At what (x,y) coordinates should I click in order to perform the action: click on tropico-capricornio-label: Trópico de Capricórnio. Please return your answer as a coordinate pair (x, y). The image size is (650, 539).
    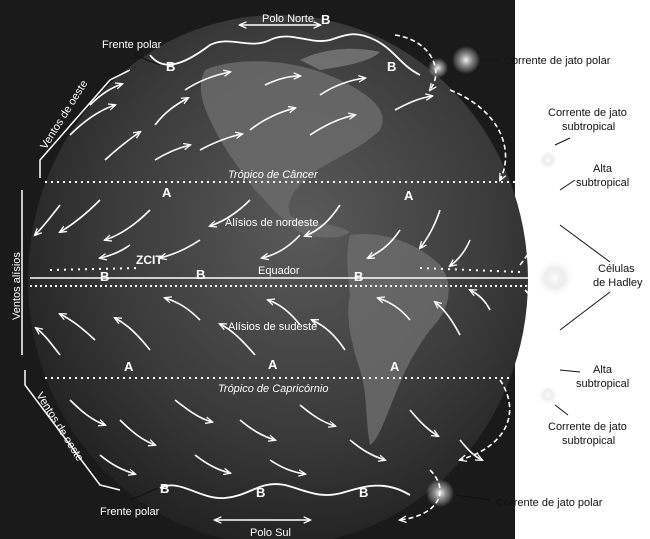
    Looking at the image, I should click on (273, 389).